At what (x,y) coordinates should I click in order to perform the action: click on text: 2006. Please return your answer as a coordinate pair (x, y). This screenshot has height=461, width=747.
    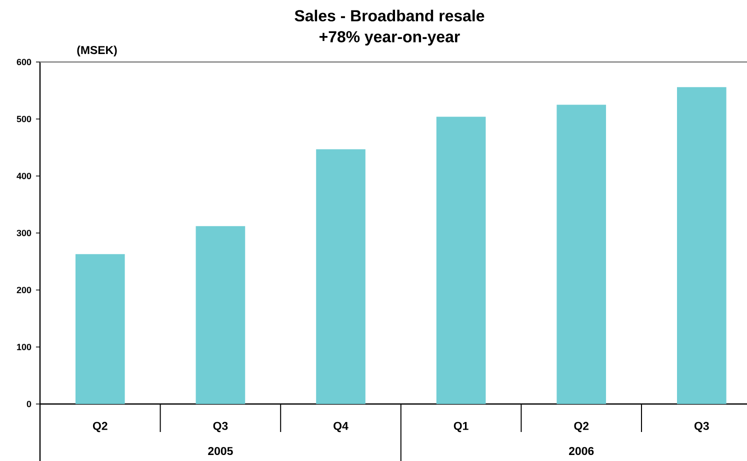
    Looking at the image, I should click on (581, 451).